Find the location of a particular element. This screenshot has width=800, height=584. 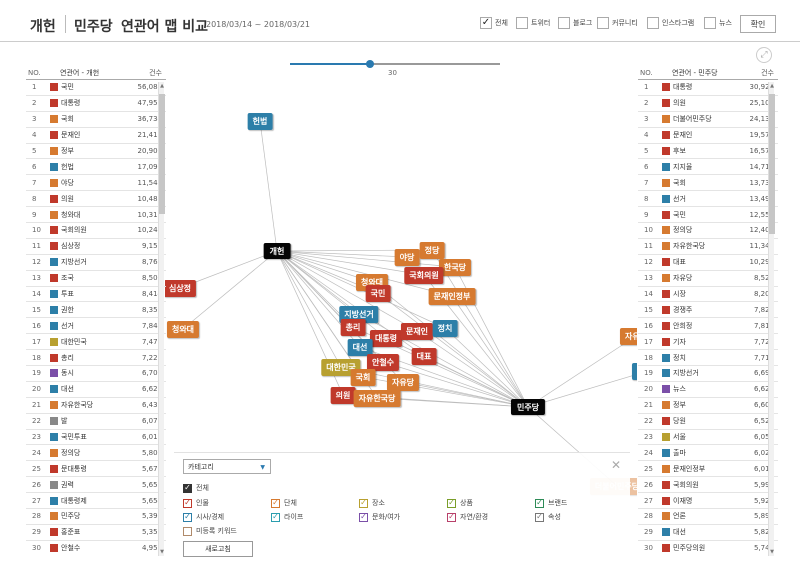

table-row: 15 권한 8,350 is located at coordinates (96, 310).